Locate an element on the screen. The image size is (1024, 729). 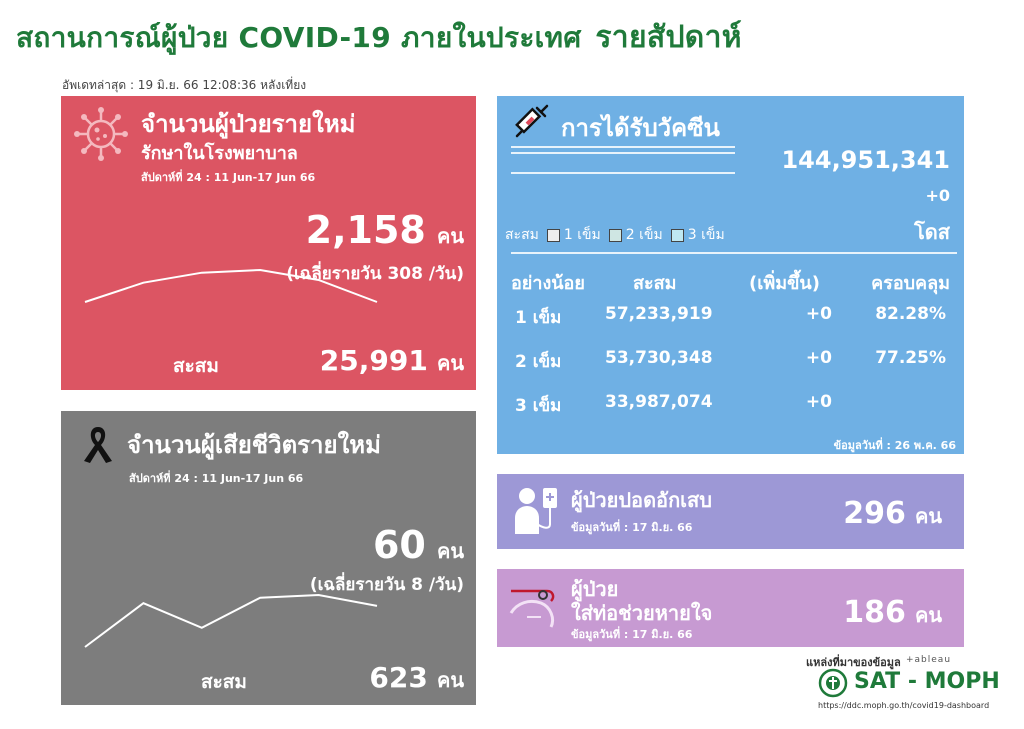
page-title-weekly: รายสัปดาห์ is located at coordinates (668, 37).